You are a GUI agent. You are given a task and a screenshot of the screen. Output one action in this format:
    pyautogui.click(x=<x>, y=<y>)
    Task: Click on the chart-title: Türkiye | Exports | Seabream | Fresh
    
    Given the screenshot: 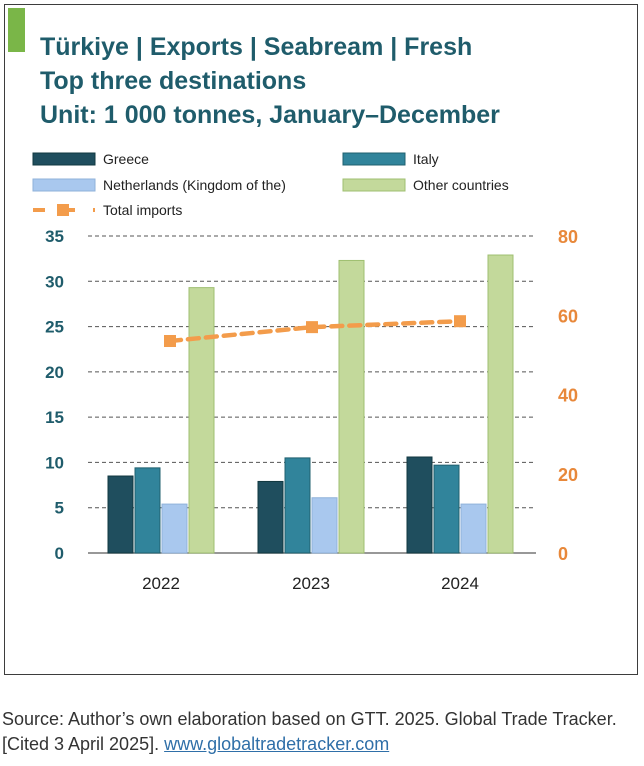 What is the action you would take?
    pyautogui.click(x=256, y=47)
    